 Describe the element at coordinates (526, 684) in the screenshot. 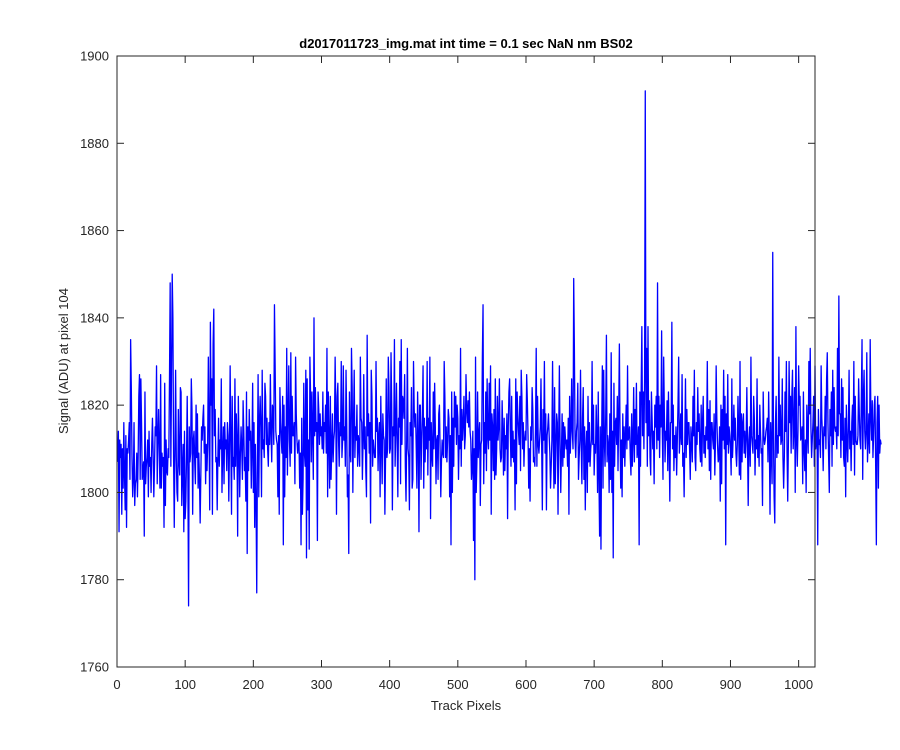

I see `x-tick-label: 600` at that location.